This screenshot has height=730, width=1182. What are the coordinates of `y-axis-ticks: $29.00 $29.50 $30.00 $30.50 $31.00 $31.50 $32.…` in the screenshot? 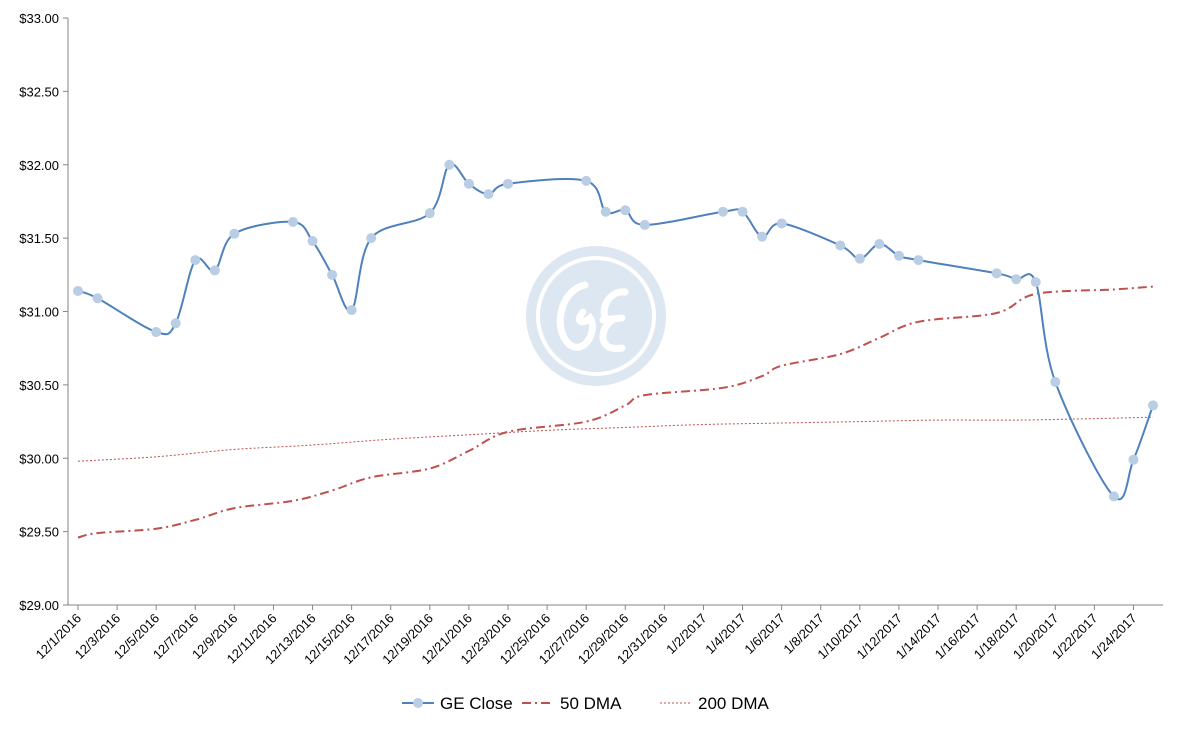 It's located at (43, 312).